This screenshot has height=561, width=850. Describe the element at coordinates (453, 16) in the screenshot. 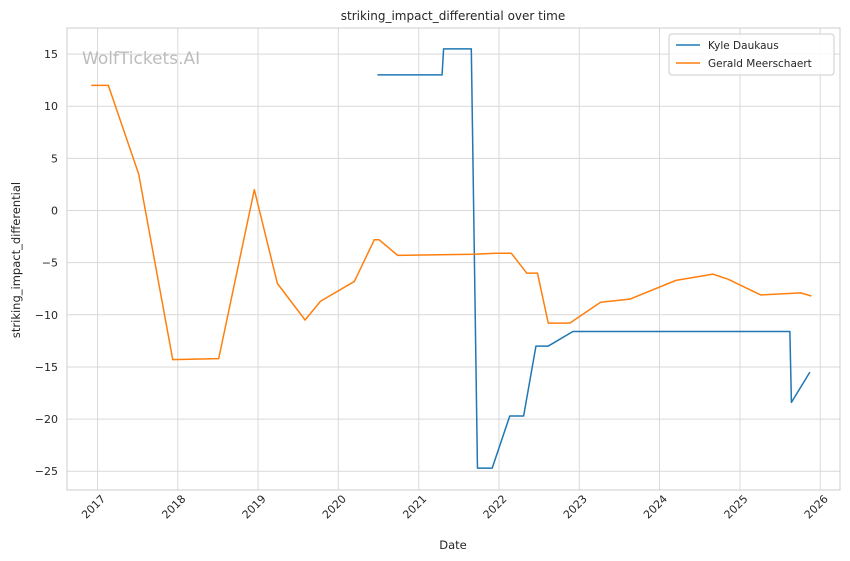

I see `chart-title: striking_impact_differential over time` at that location.